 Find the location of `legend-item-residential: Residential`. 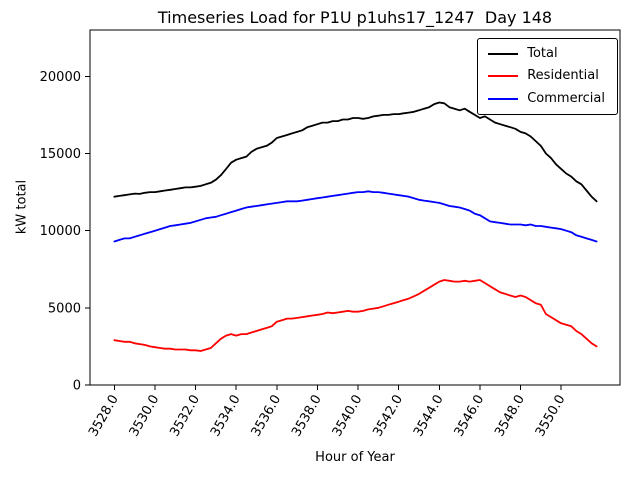

legend-item-residential: Residential is located at coordinates (546, 76).